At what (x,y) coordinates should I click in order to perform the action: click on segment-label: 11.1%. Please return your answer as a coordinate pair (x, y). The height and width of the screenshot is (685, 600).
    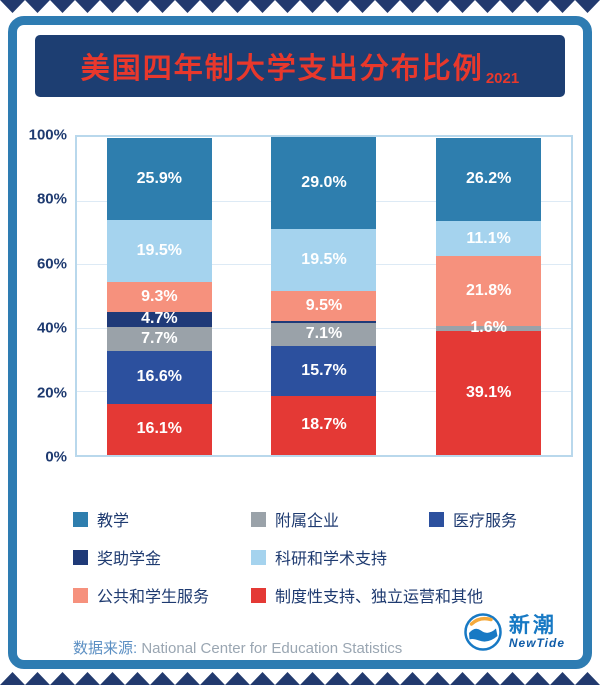
    Looking at the image, I should click on (488, 238).